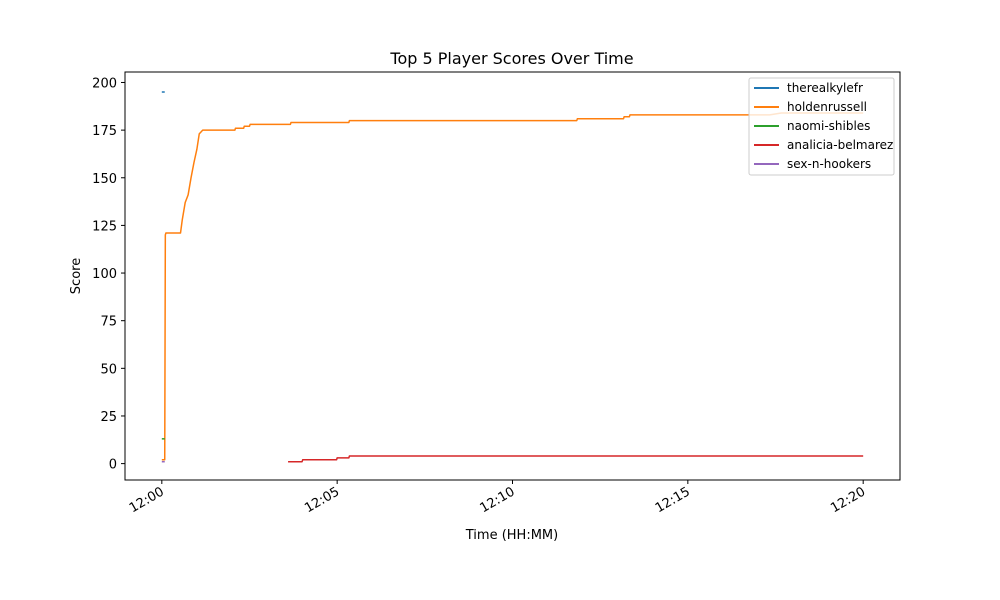  Describe the element at coordinates (673, 500) in the screenshot. I see `x-tick-label: 12:15` at that location.